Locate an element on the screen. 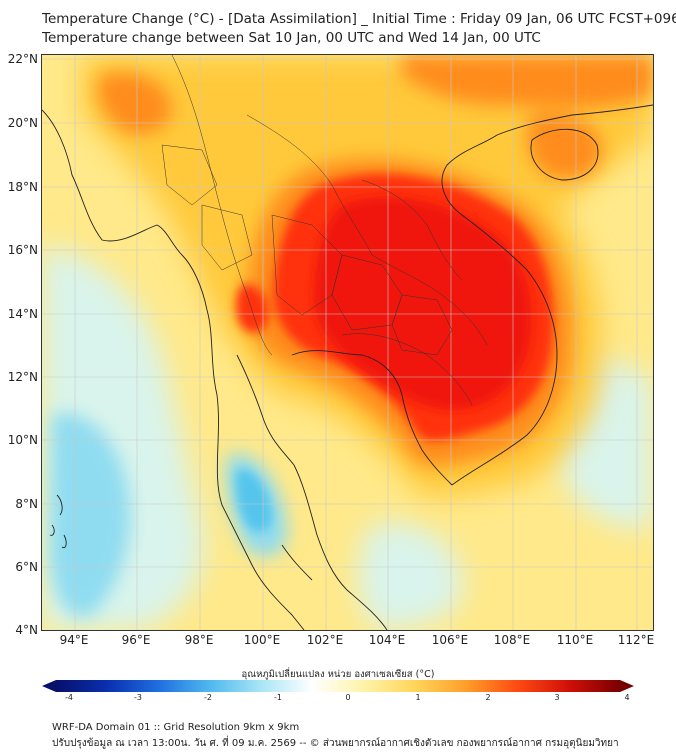 This screenshot has height=756, width=676. colorbar-tick: -2 is located at coordinates (208, 697).